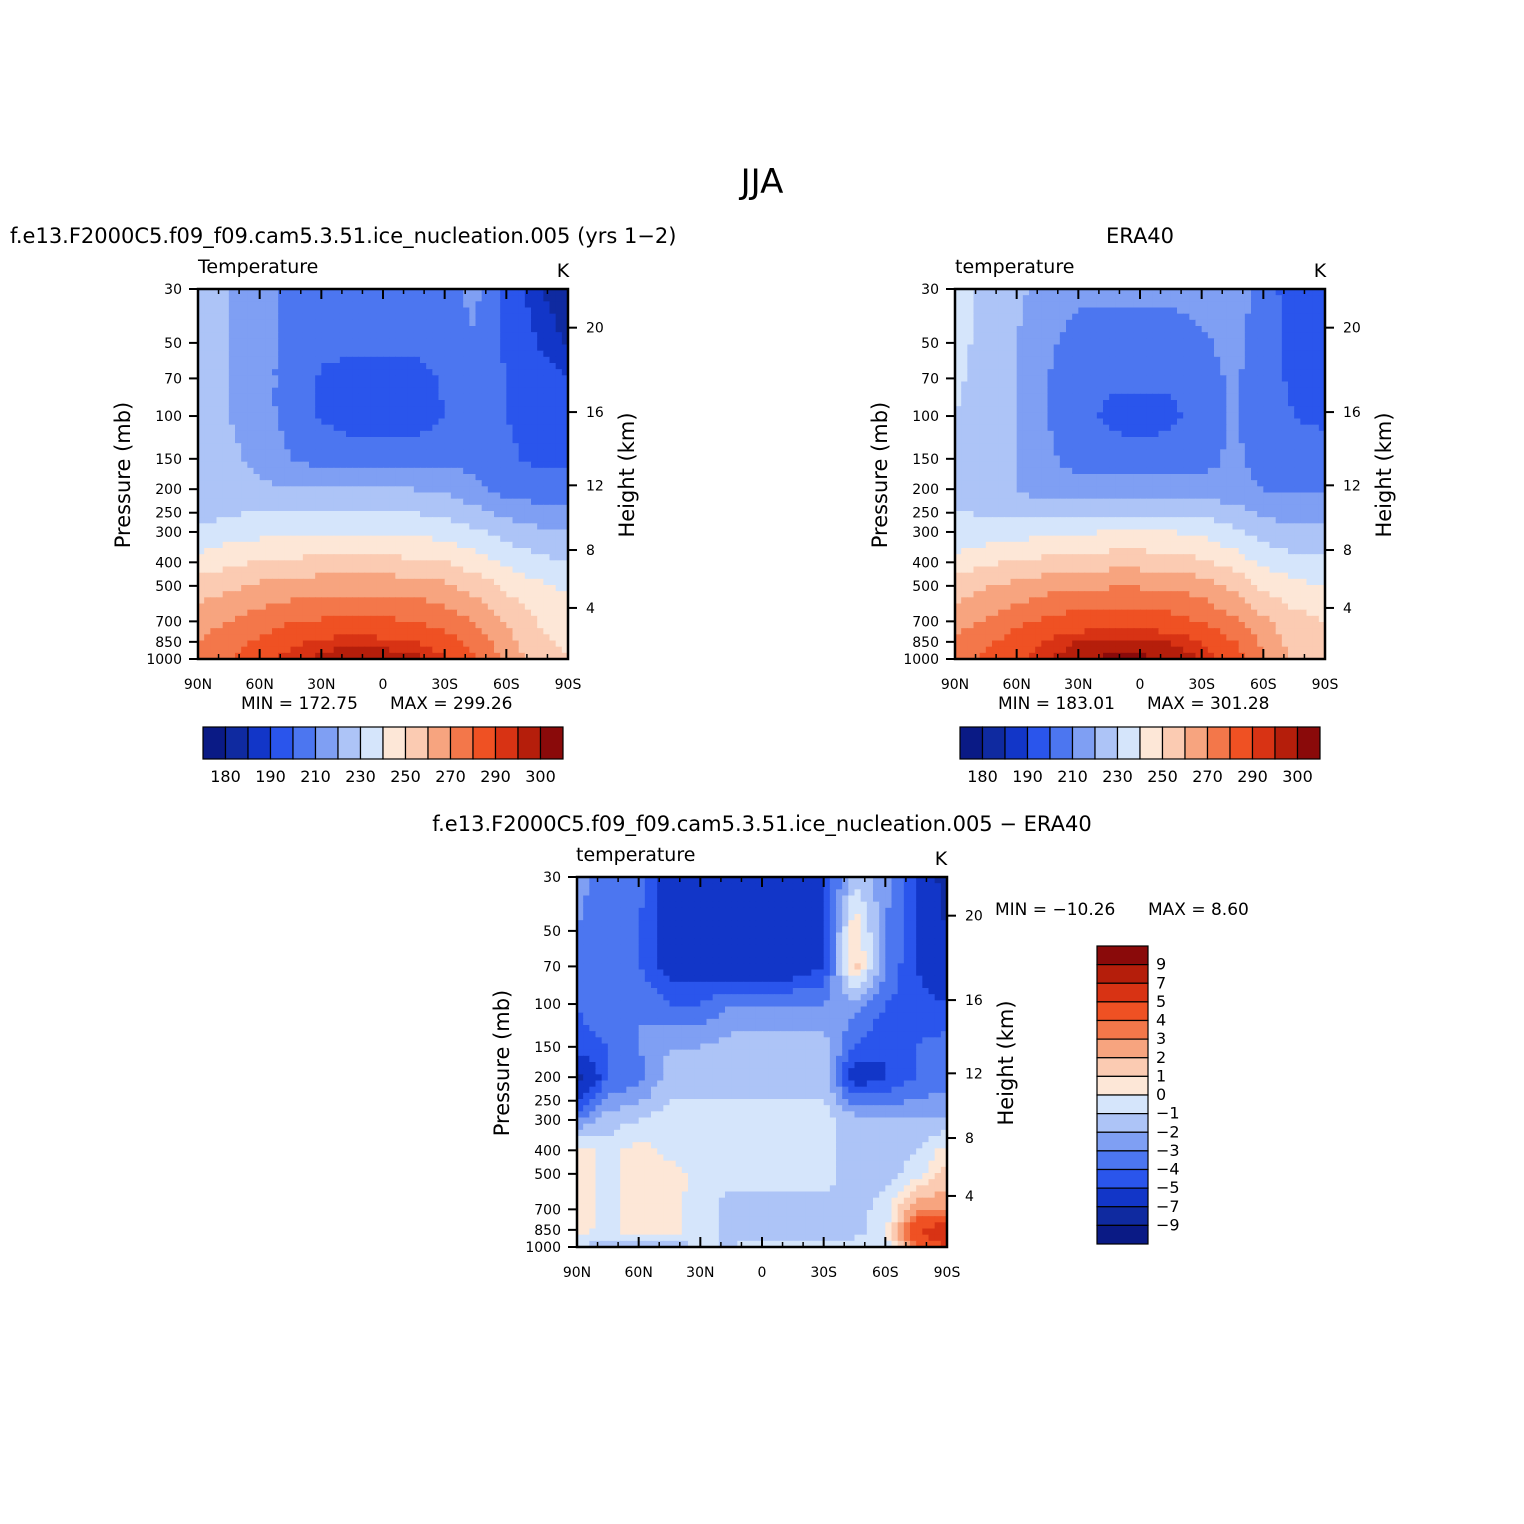 The height and width of the screenshot is (1524, 1524). What do you see at coordinates (321, 685) in the screenshot?
I see `x-tick-label: 30N` at bounding box center [321, 685].